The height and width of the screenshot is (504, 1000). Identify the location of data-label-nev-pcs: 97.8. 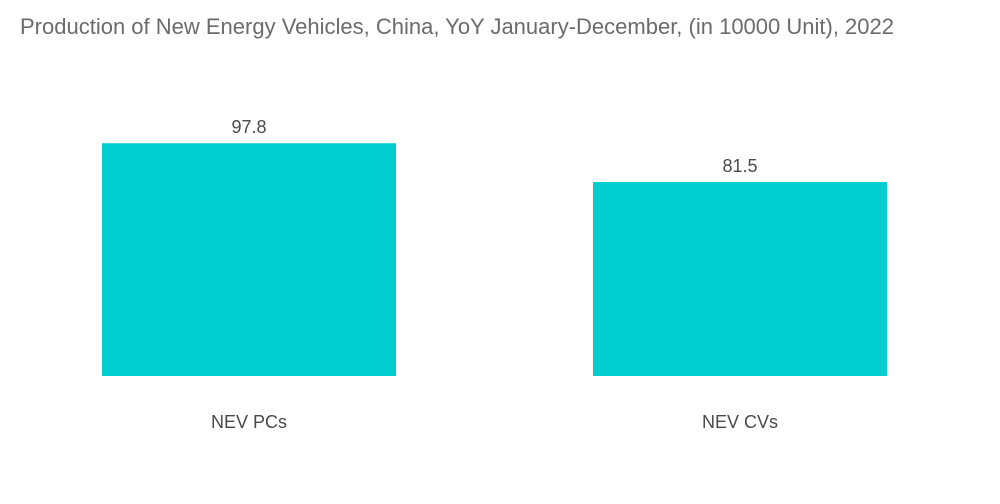
(248, 127).